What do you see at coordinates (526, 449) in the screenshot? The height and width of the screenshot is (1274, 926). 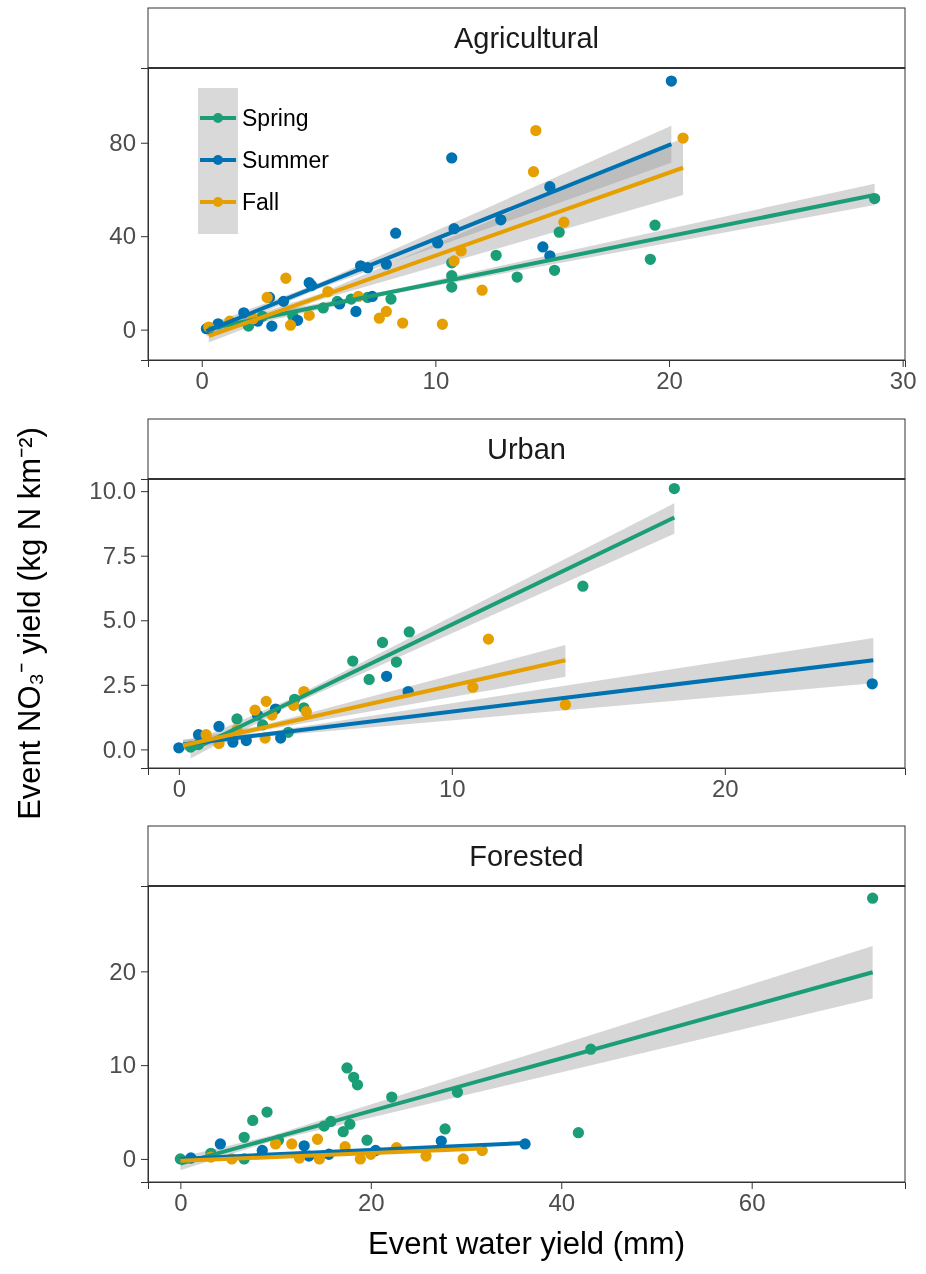 I see `chart-title: Urban` at bounding box center [526, 449].